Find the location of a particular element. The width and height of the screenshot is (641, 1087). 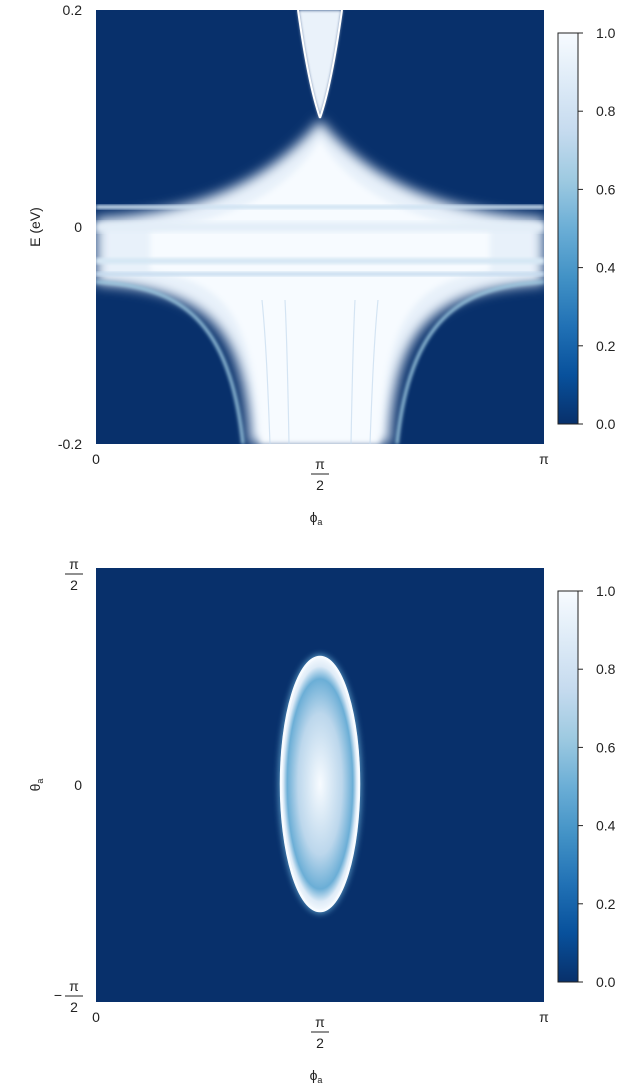

top-cb-tick-label-4: 0.8 is located at coordinates (606, 111).